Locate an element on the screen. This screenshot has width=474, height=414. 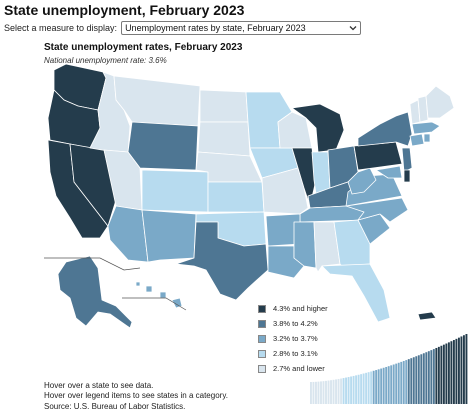
map-title: State unemployment rates, February 2023 is located at coordinates (143, 47).